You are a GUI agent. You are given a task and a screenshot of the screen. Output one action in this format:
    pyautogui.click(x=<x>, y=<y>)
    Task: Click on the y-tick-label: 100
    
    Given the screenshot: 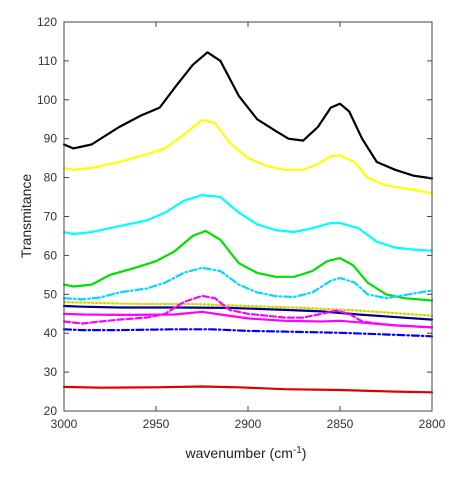 What is the action you would take?
    pyautogui.click(x=47, y=100)
    